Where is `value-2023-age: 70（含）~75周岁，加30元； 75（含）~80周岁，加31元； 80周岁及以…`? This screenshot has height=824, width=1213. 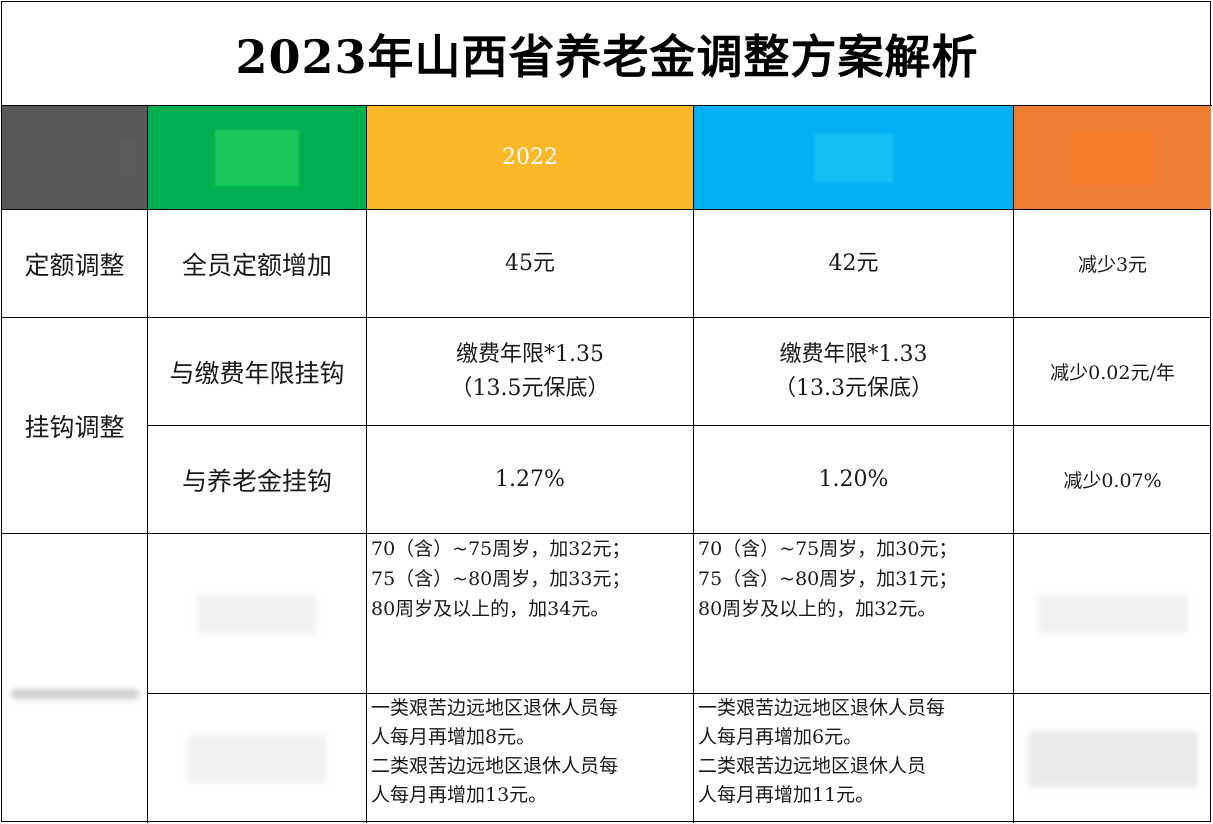
value-2023-age: 70（含）~75周岁，加30元； 75（含）~80周岁，加31元； 80周岁及以… is located at coordinates (854, 614).